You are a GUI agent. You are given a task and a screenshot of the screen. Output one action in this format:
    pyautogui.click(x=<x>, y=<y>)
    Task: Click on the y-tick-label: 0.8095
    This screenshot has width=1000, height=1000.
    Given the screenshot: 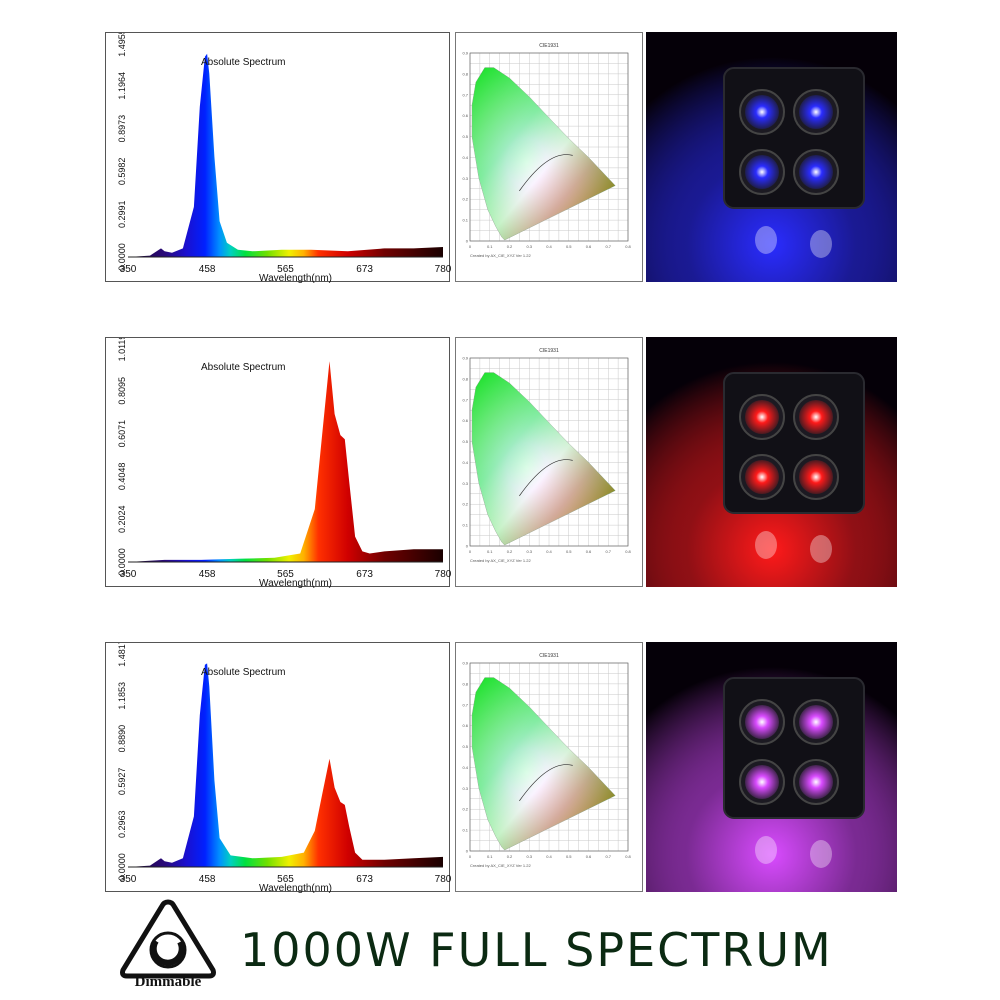 What is the action you would take?
    pyautogui.click(x=122, y=391)
    